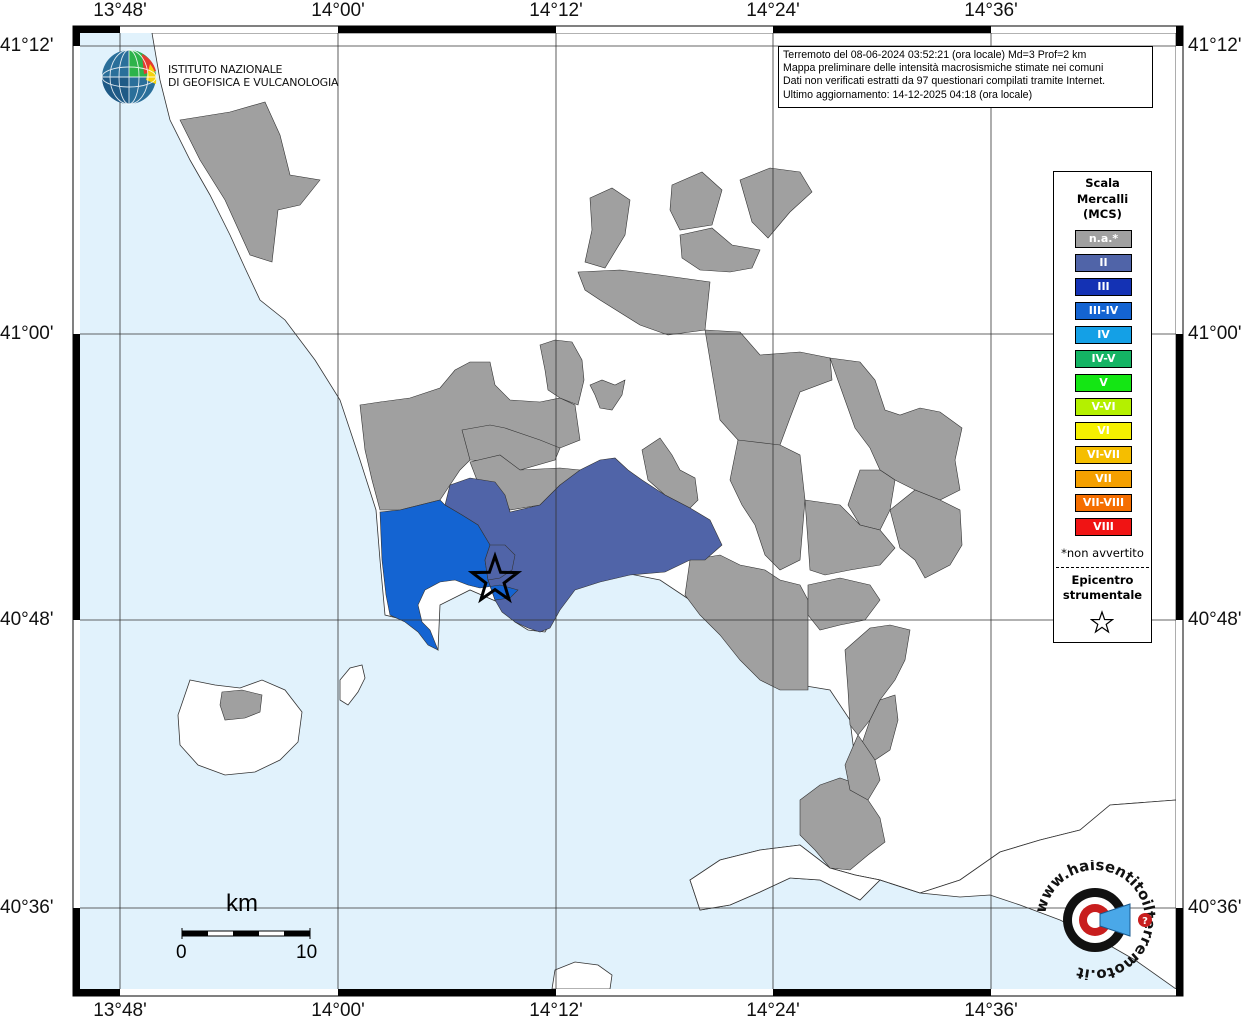  Describe the element at coordinates (1215, 333) in the screenshot. I see `lat-label-right: 41°00'` at that location.